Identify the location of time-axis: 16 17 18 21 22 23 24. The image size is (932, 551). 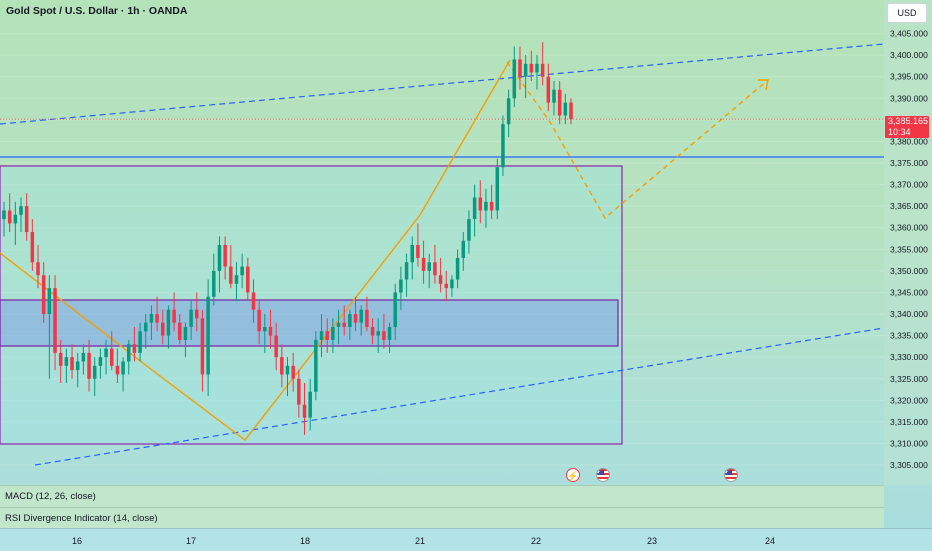
(466, 539).